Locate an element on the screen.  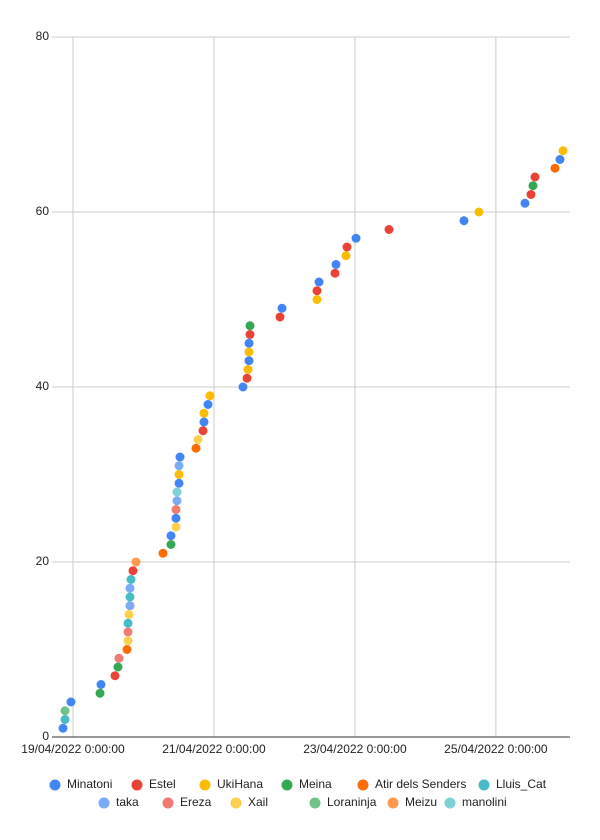
legend-label: Meizu is located at coordinates (421, 802).